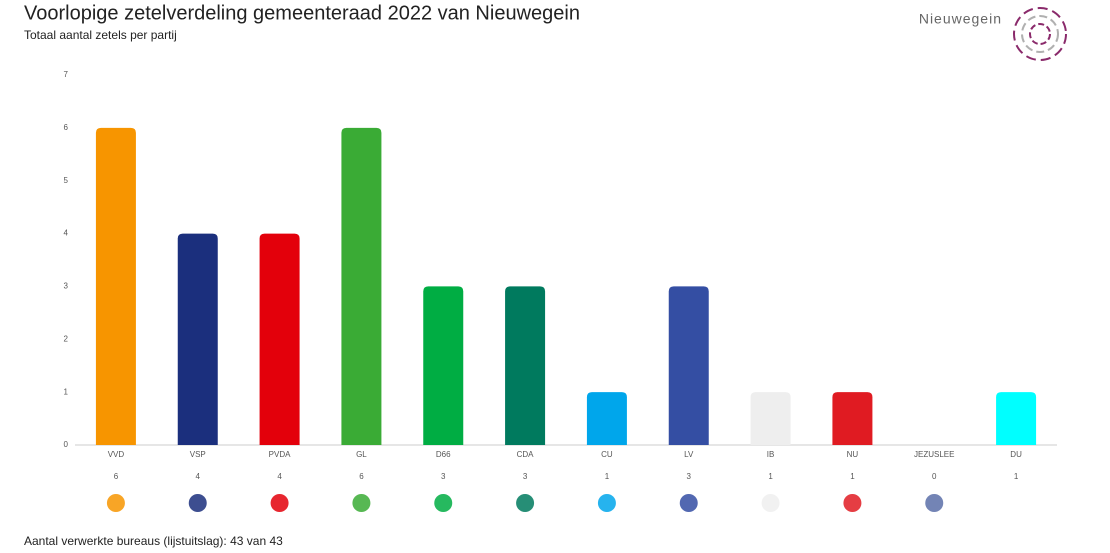 The image size is (1110, 553). Describe the element at coordinates (934, 476) in the screenshot. I see `value-label: 0` at that location.